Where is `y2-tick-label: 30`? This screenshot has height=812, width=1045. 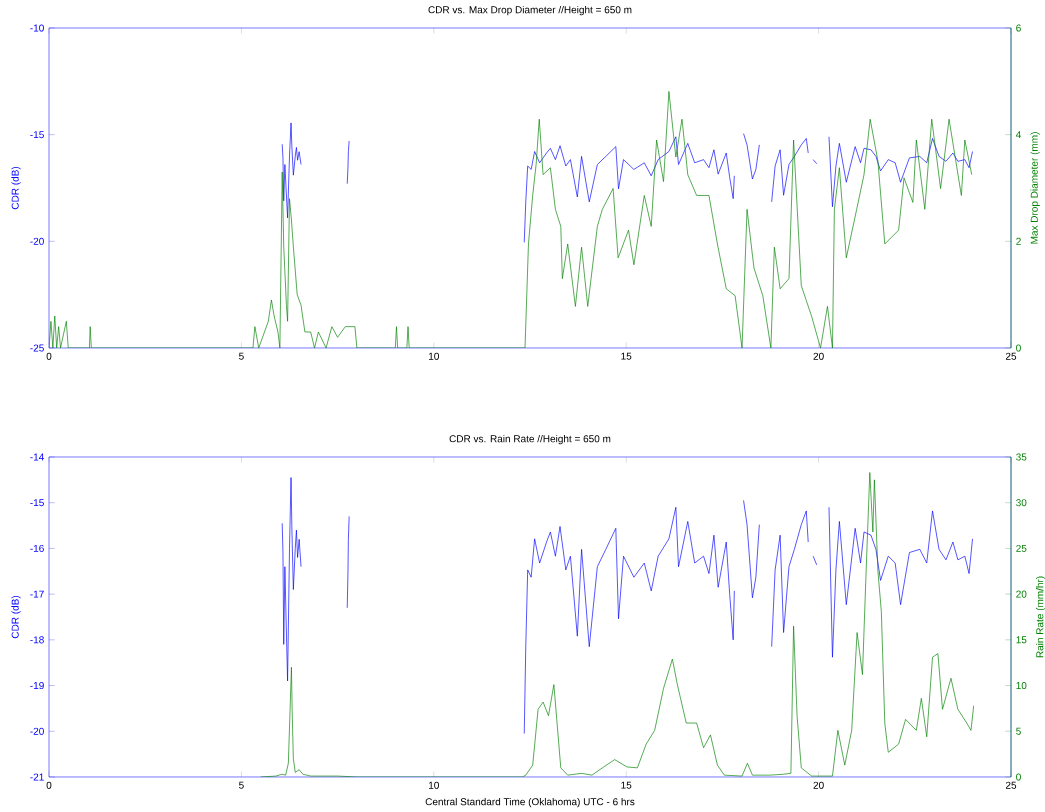 y2-tick-label: 30 is located at coordinates (1021, 503).